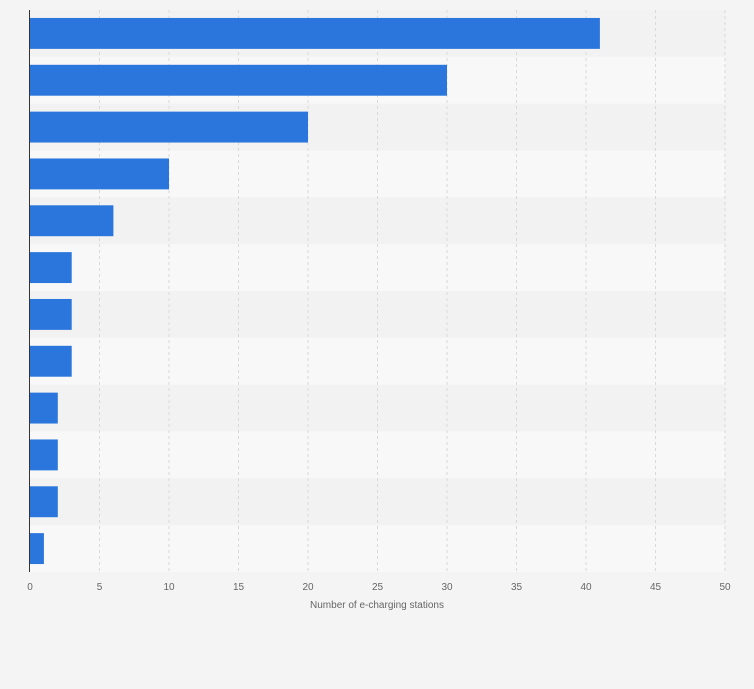  What do you see at coordinates (30, 587) in the screenshot?
I see `x-tick-label: 0` at bounding box center [30, 587].